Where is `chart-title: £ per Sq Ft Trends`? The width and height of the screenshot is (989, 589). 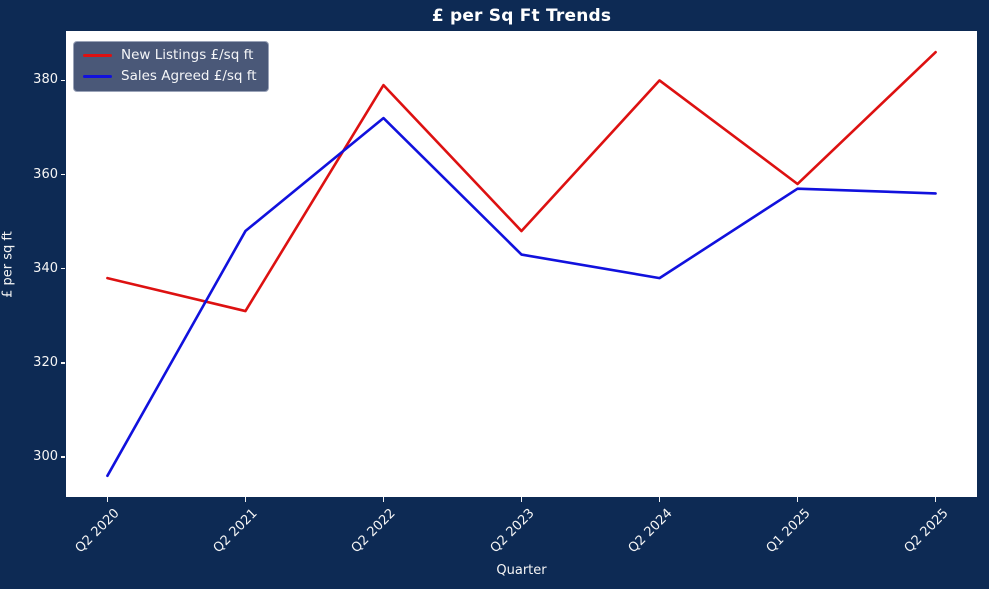 chart-title: £ per Sq Ft Trends is located at coordinates (521, 16).